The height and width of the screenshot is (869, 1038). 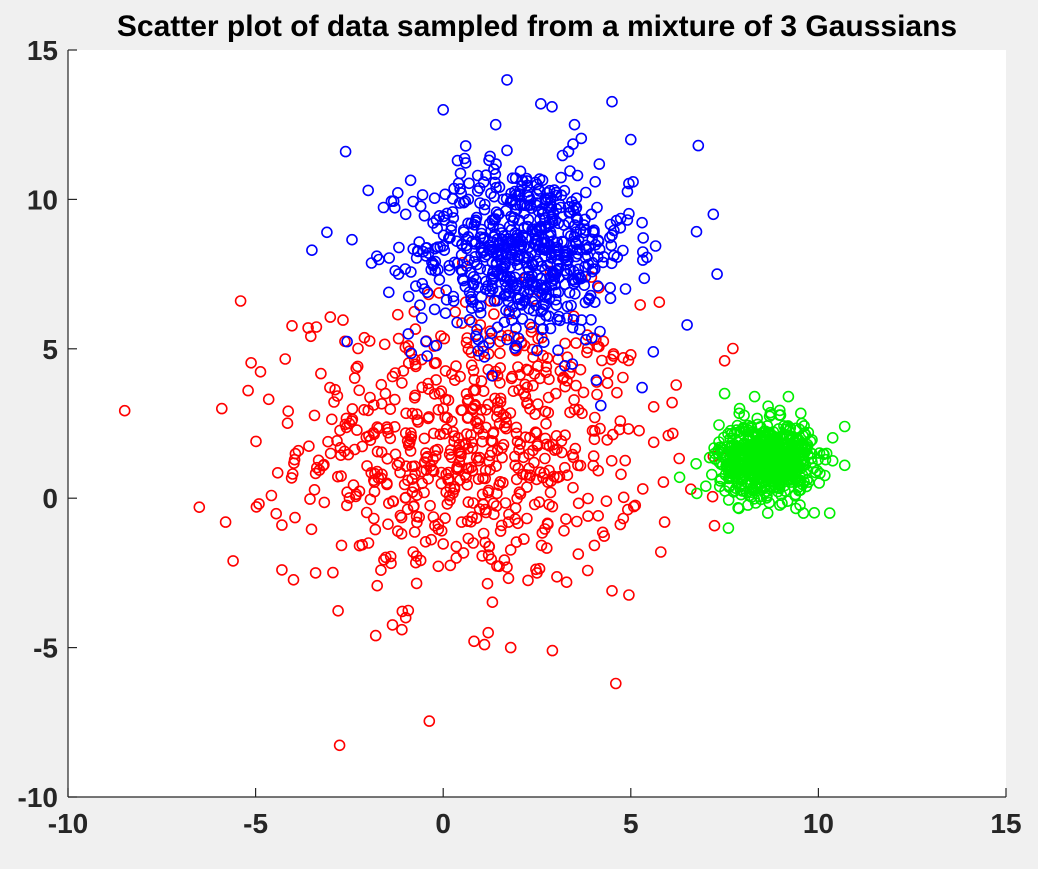 What do you see at coordinates (50, 349) in the screenshot?
I see `y-tick-label: 5` at bounding box center [50, 349].